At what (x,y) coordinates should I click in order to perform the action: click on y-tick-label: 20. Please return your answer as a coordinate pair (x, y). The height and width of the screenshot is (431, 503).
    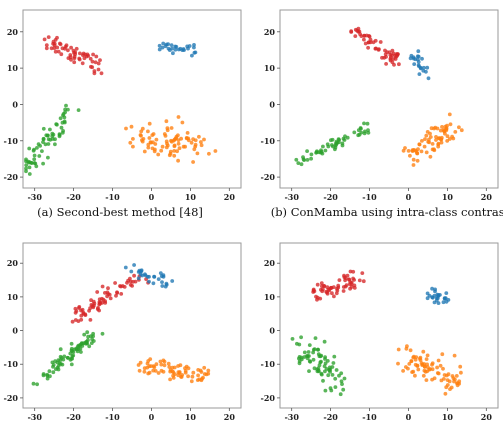
    Looking at the image, I should click on (13, 32).